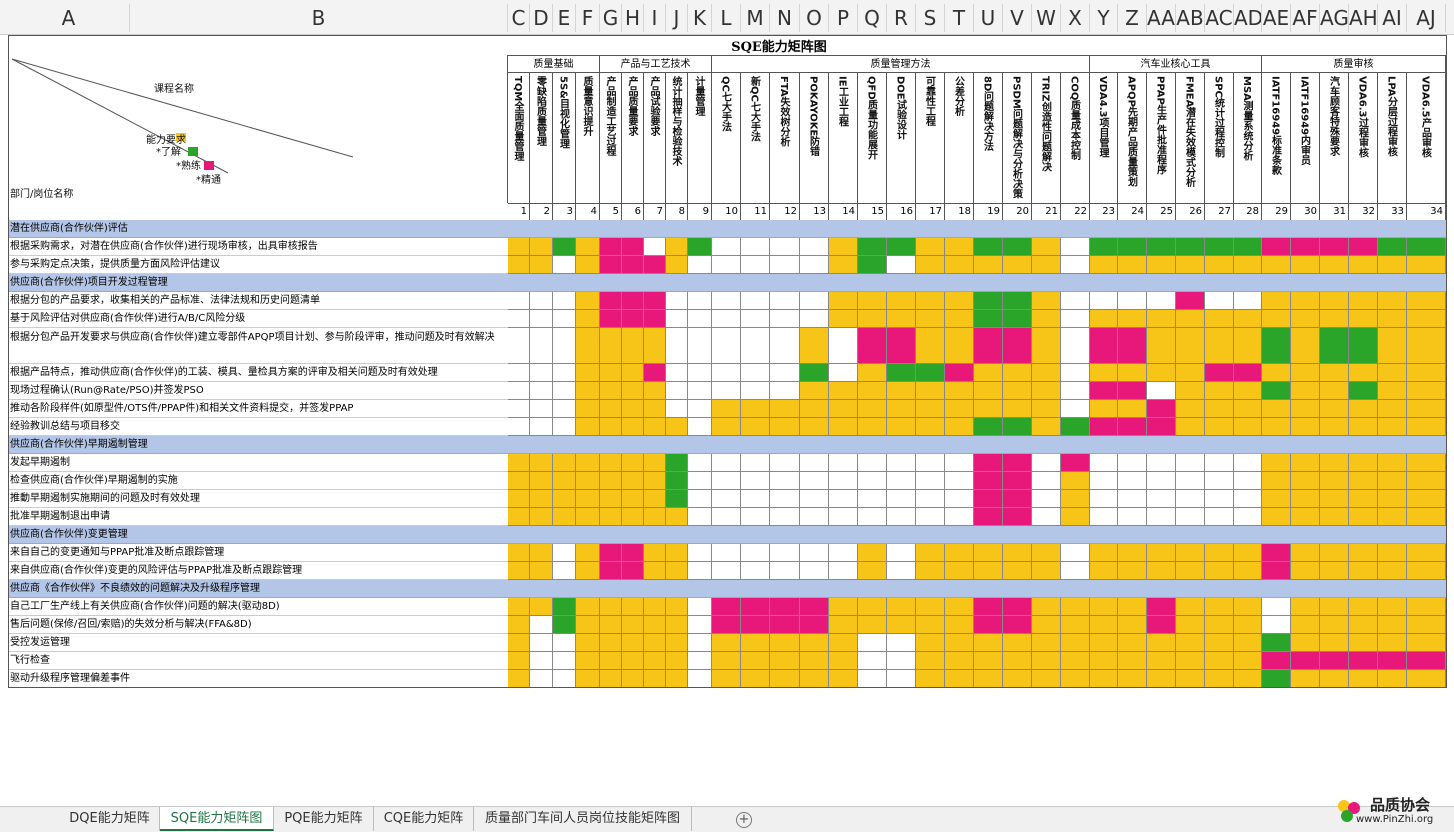 This screenshot has height=832, width=1454. Describe the element at coordinates (110, 819) in the screenshot. I see `sheet-tab: DQE能力矩阵` at that location.